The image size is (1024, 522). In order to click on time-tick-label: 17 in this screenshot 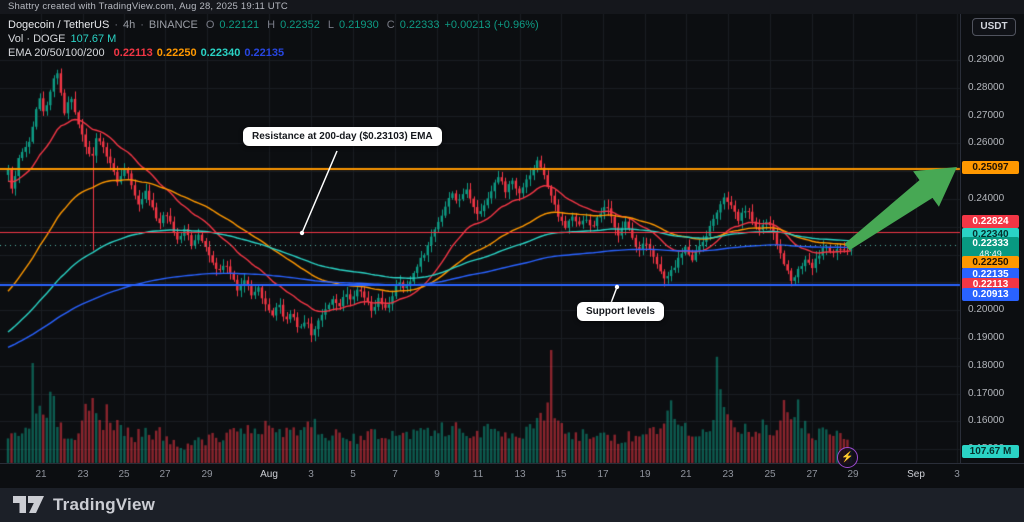, I will do `click(603, 474)`.